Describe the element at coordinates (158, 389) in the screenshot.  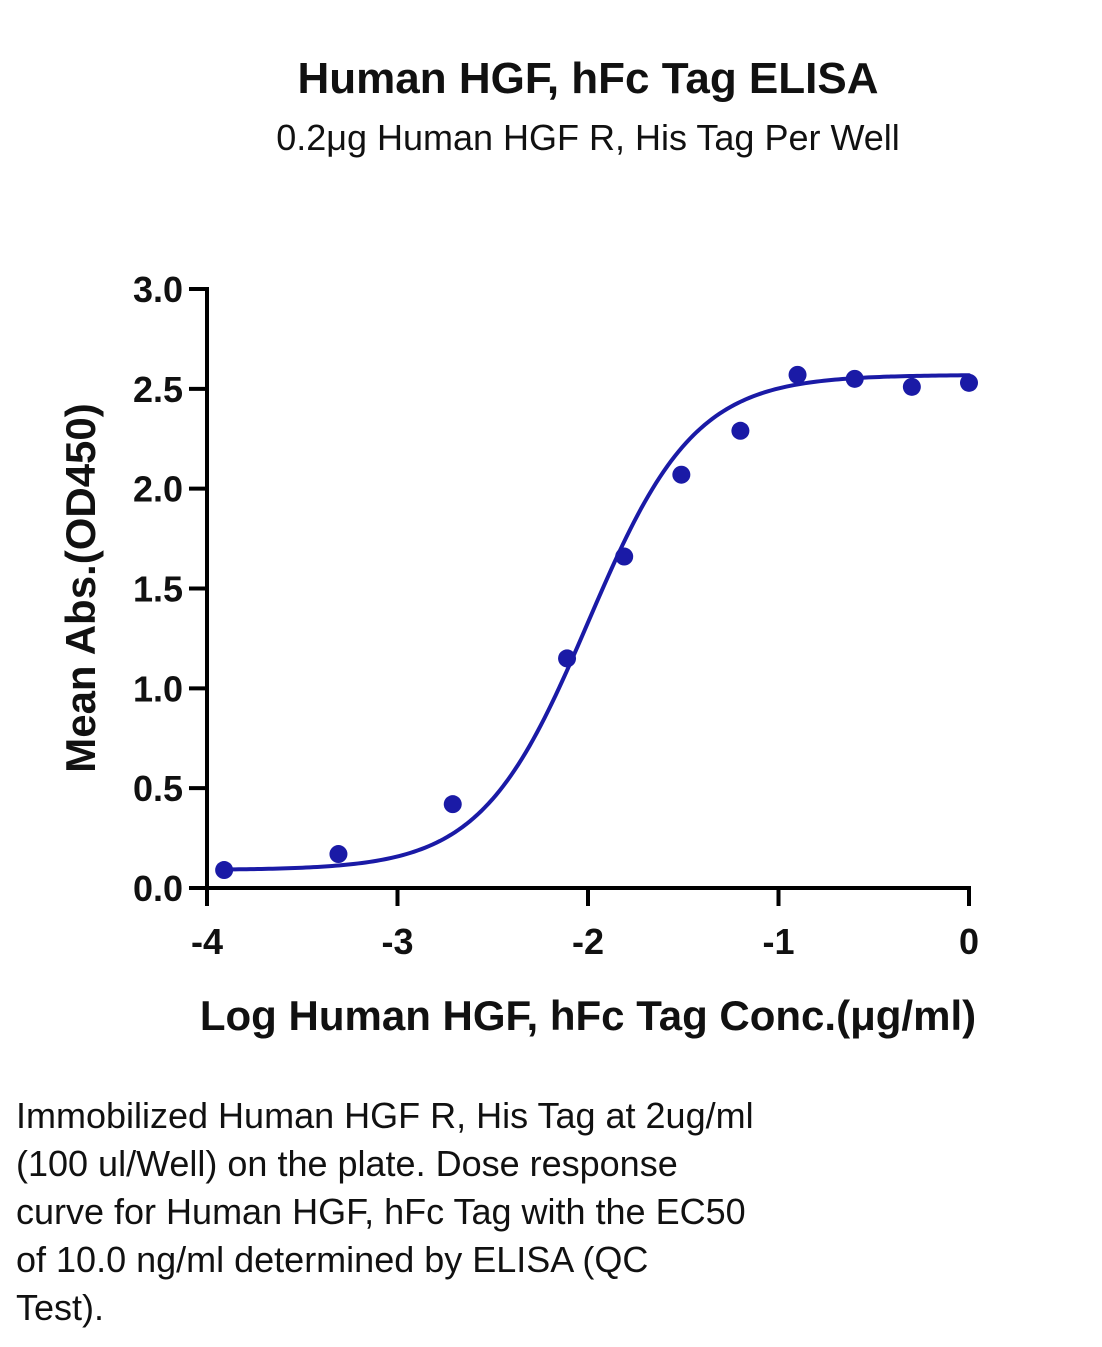
I see `y-tick-label: 2.5` at that location.